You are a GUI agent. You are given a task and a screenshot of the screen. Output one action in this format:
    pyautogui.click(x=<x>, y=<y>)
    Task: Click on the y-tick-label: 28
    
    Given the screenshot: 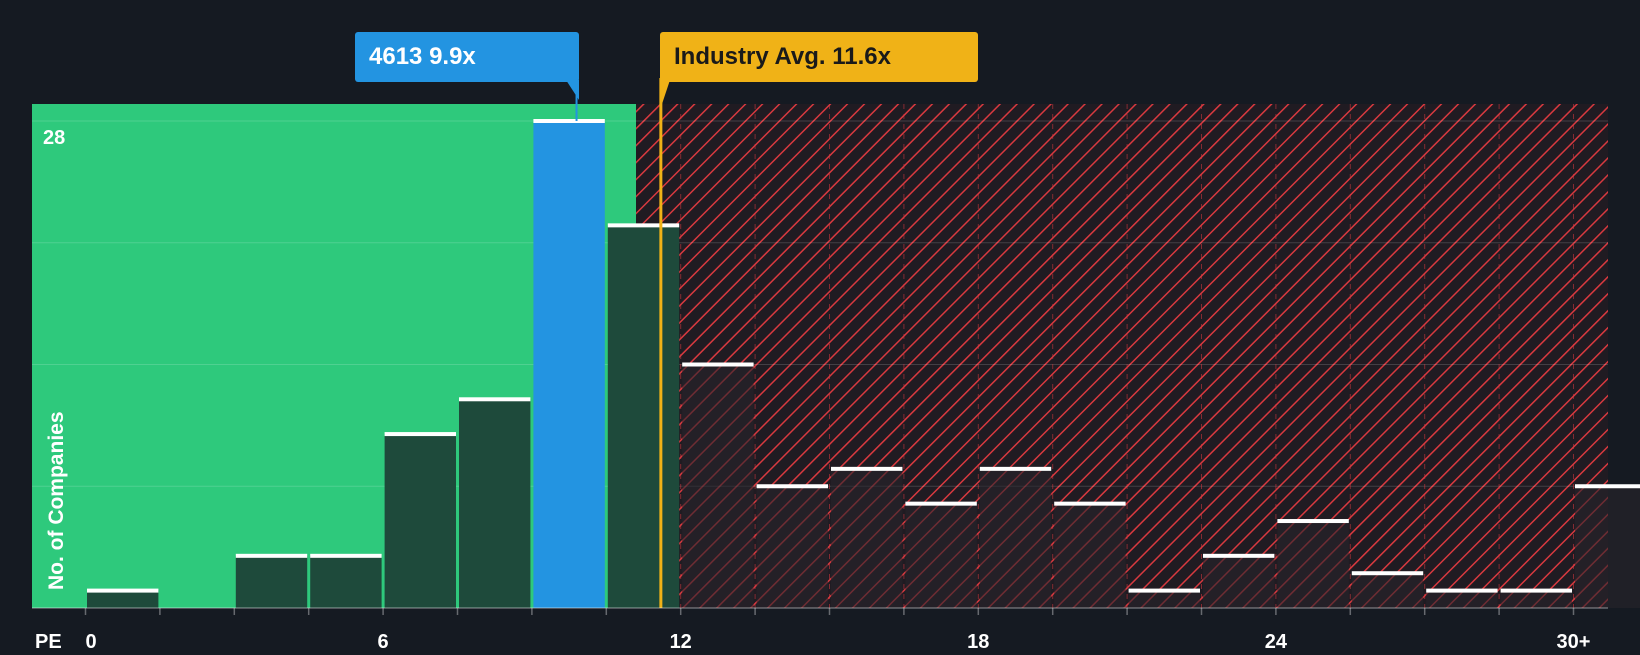 What is the action you would take?
    pyautogui.click(x=54, y=138)
    